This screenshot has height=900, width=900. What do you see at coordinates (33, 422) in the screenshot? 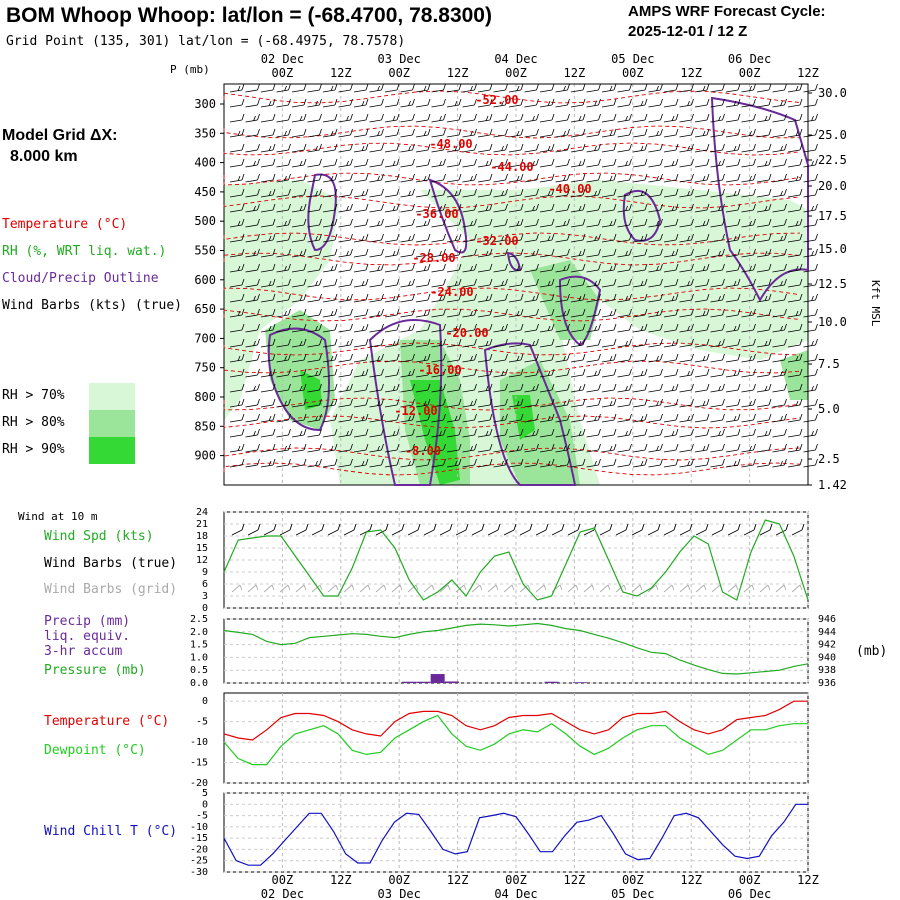
I see `rh-80-label: RH > 80%` at bounding box center [33, 422].